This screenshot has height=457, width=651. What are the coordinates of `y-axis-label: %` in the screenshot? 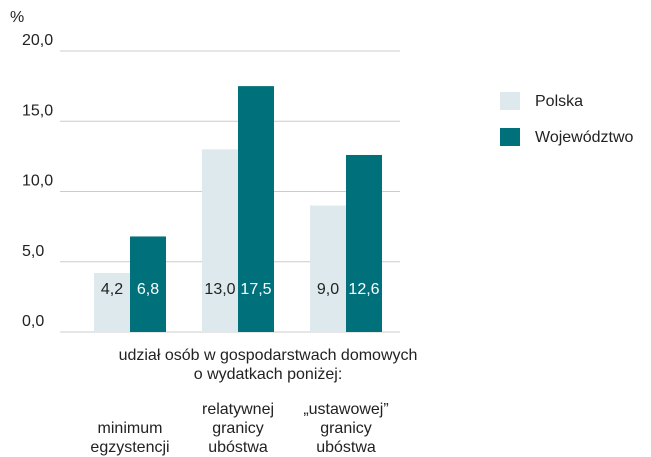 It's located at (17, 17).